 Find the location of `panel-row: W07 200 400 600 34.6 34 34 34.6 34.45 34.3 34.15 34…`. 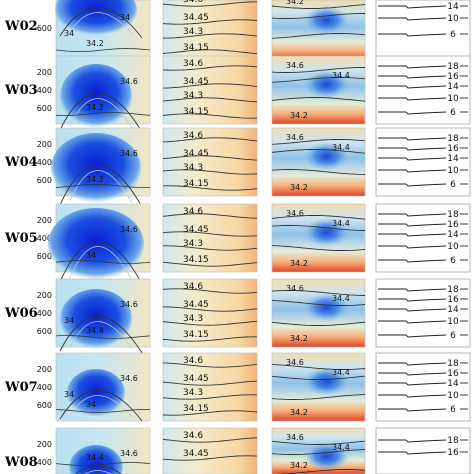

panel-row: W07 200 400 600 34.6 34 34 34.6 34.45 34.3 34.15 34… is located at coordinates (237, 387).